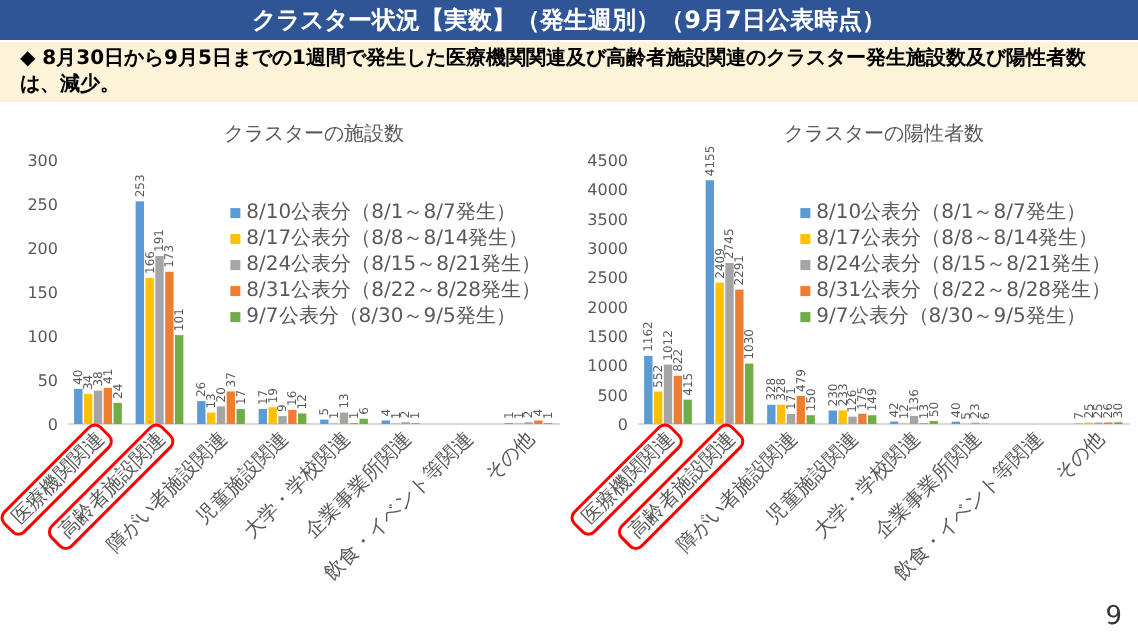 The height and width of the screenshot is (640, 1138). I want to click on y-tick-label: 1000, so click(607, 366).